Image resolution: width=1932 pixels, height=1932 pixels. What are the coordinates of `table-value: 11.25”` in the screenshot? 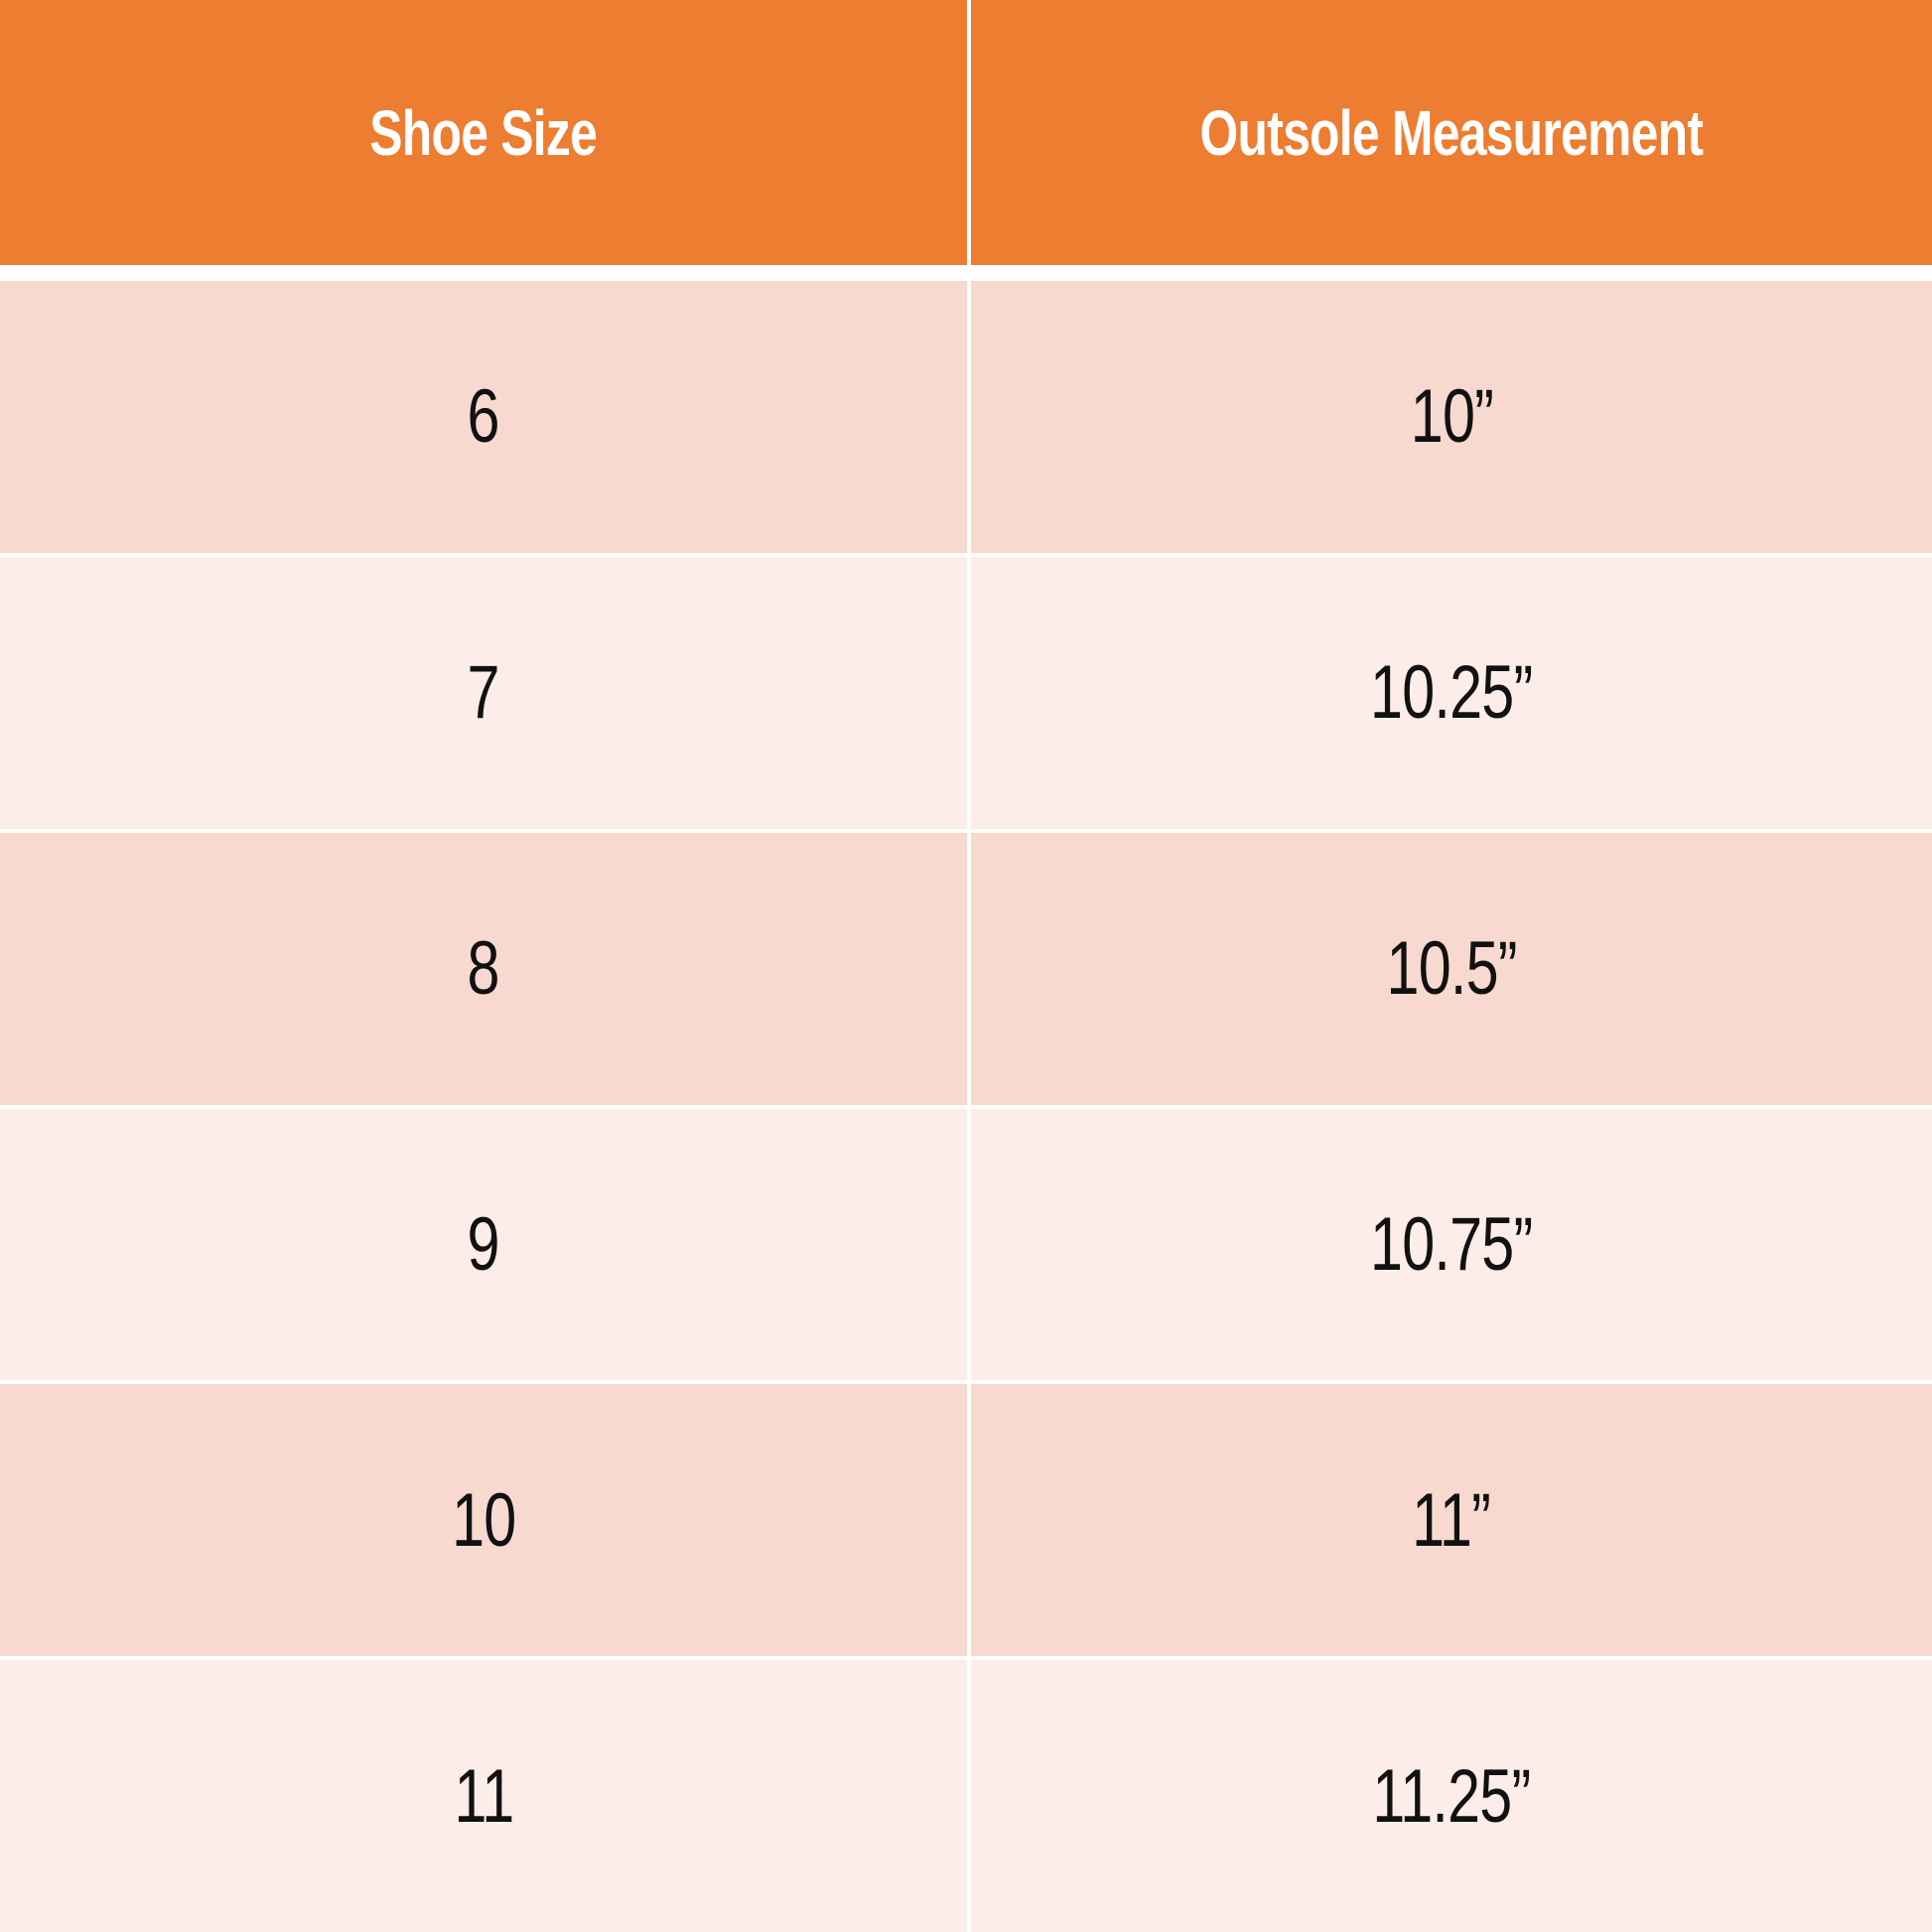 It's located at (1451, 1796).